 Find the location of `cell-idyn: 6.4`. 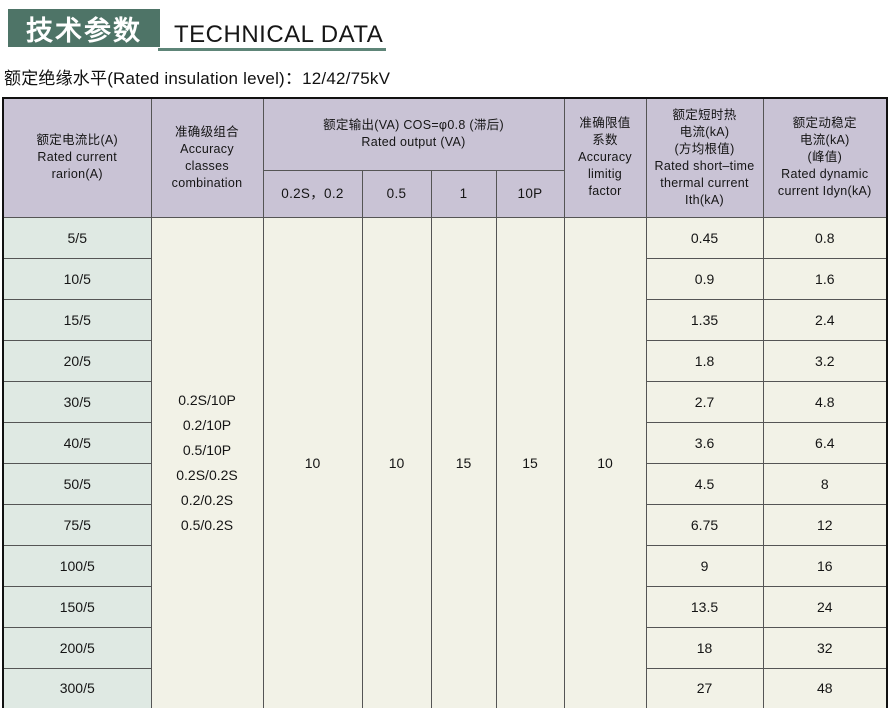

cell-idyn: 6.4 is located at coordinates (825, 442).